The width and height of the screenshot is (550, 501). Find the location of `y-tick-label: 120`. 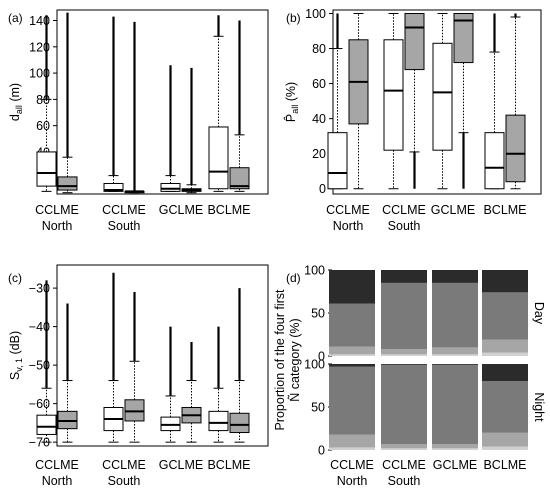

y-tick-label: 120 is located at coordinates (39, 47).